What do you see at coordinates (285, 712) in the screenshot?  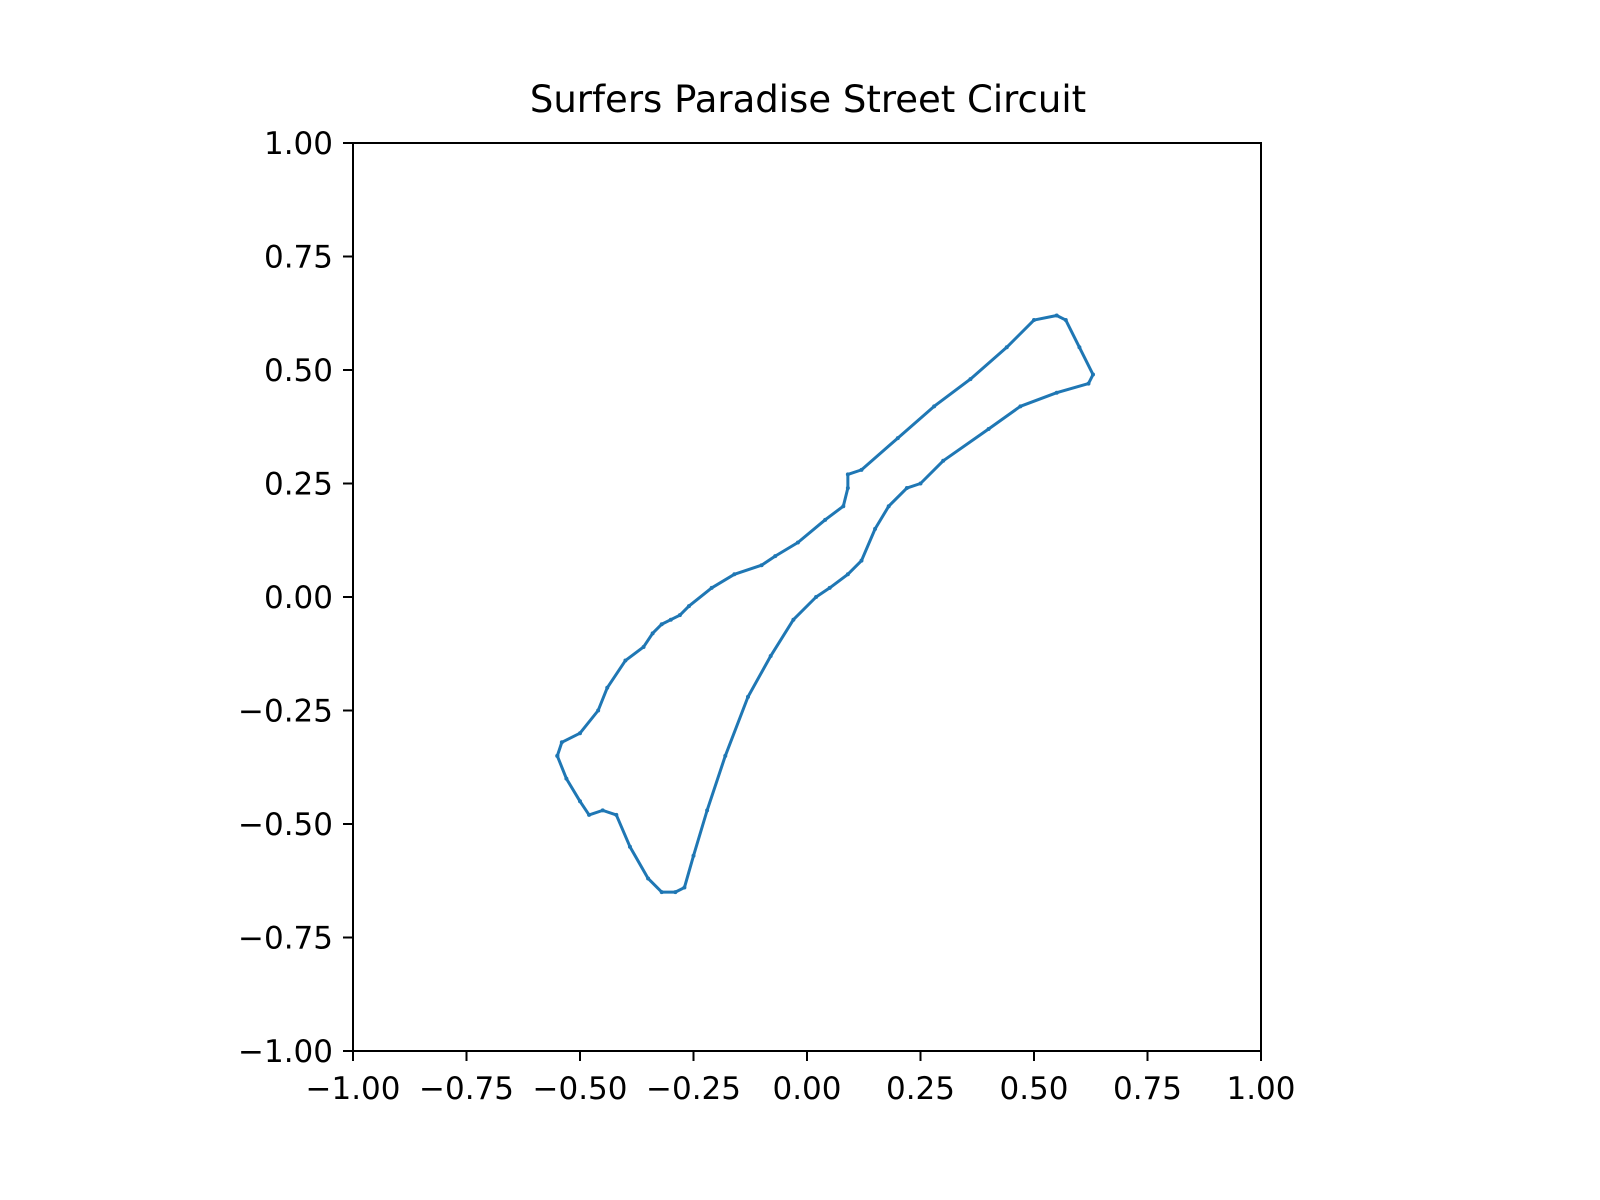 I see `y-tick-label: −0.25` at bounding box center [285, 712].